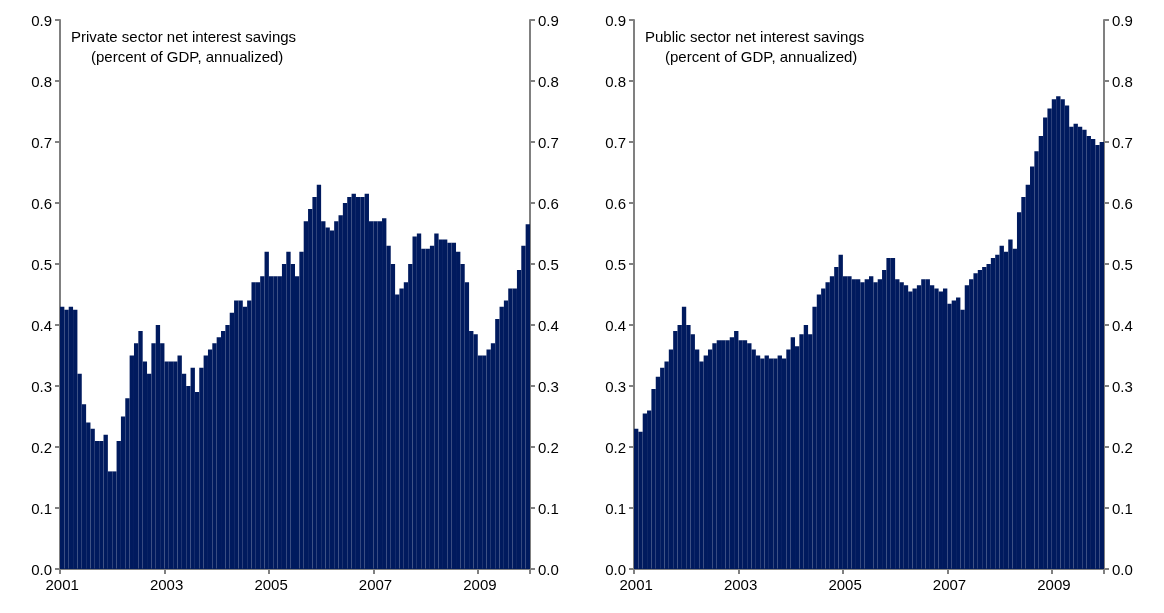 The height and width of the screenshot is (613, 1164). Describe the element at coordinates (41, 325) in the screenshot. I see `y-tick-label: 0.4` at that location.